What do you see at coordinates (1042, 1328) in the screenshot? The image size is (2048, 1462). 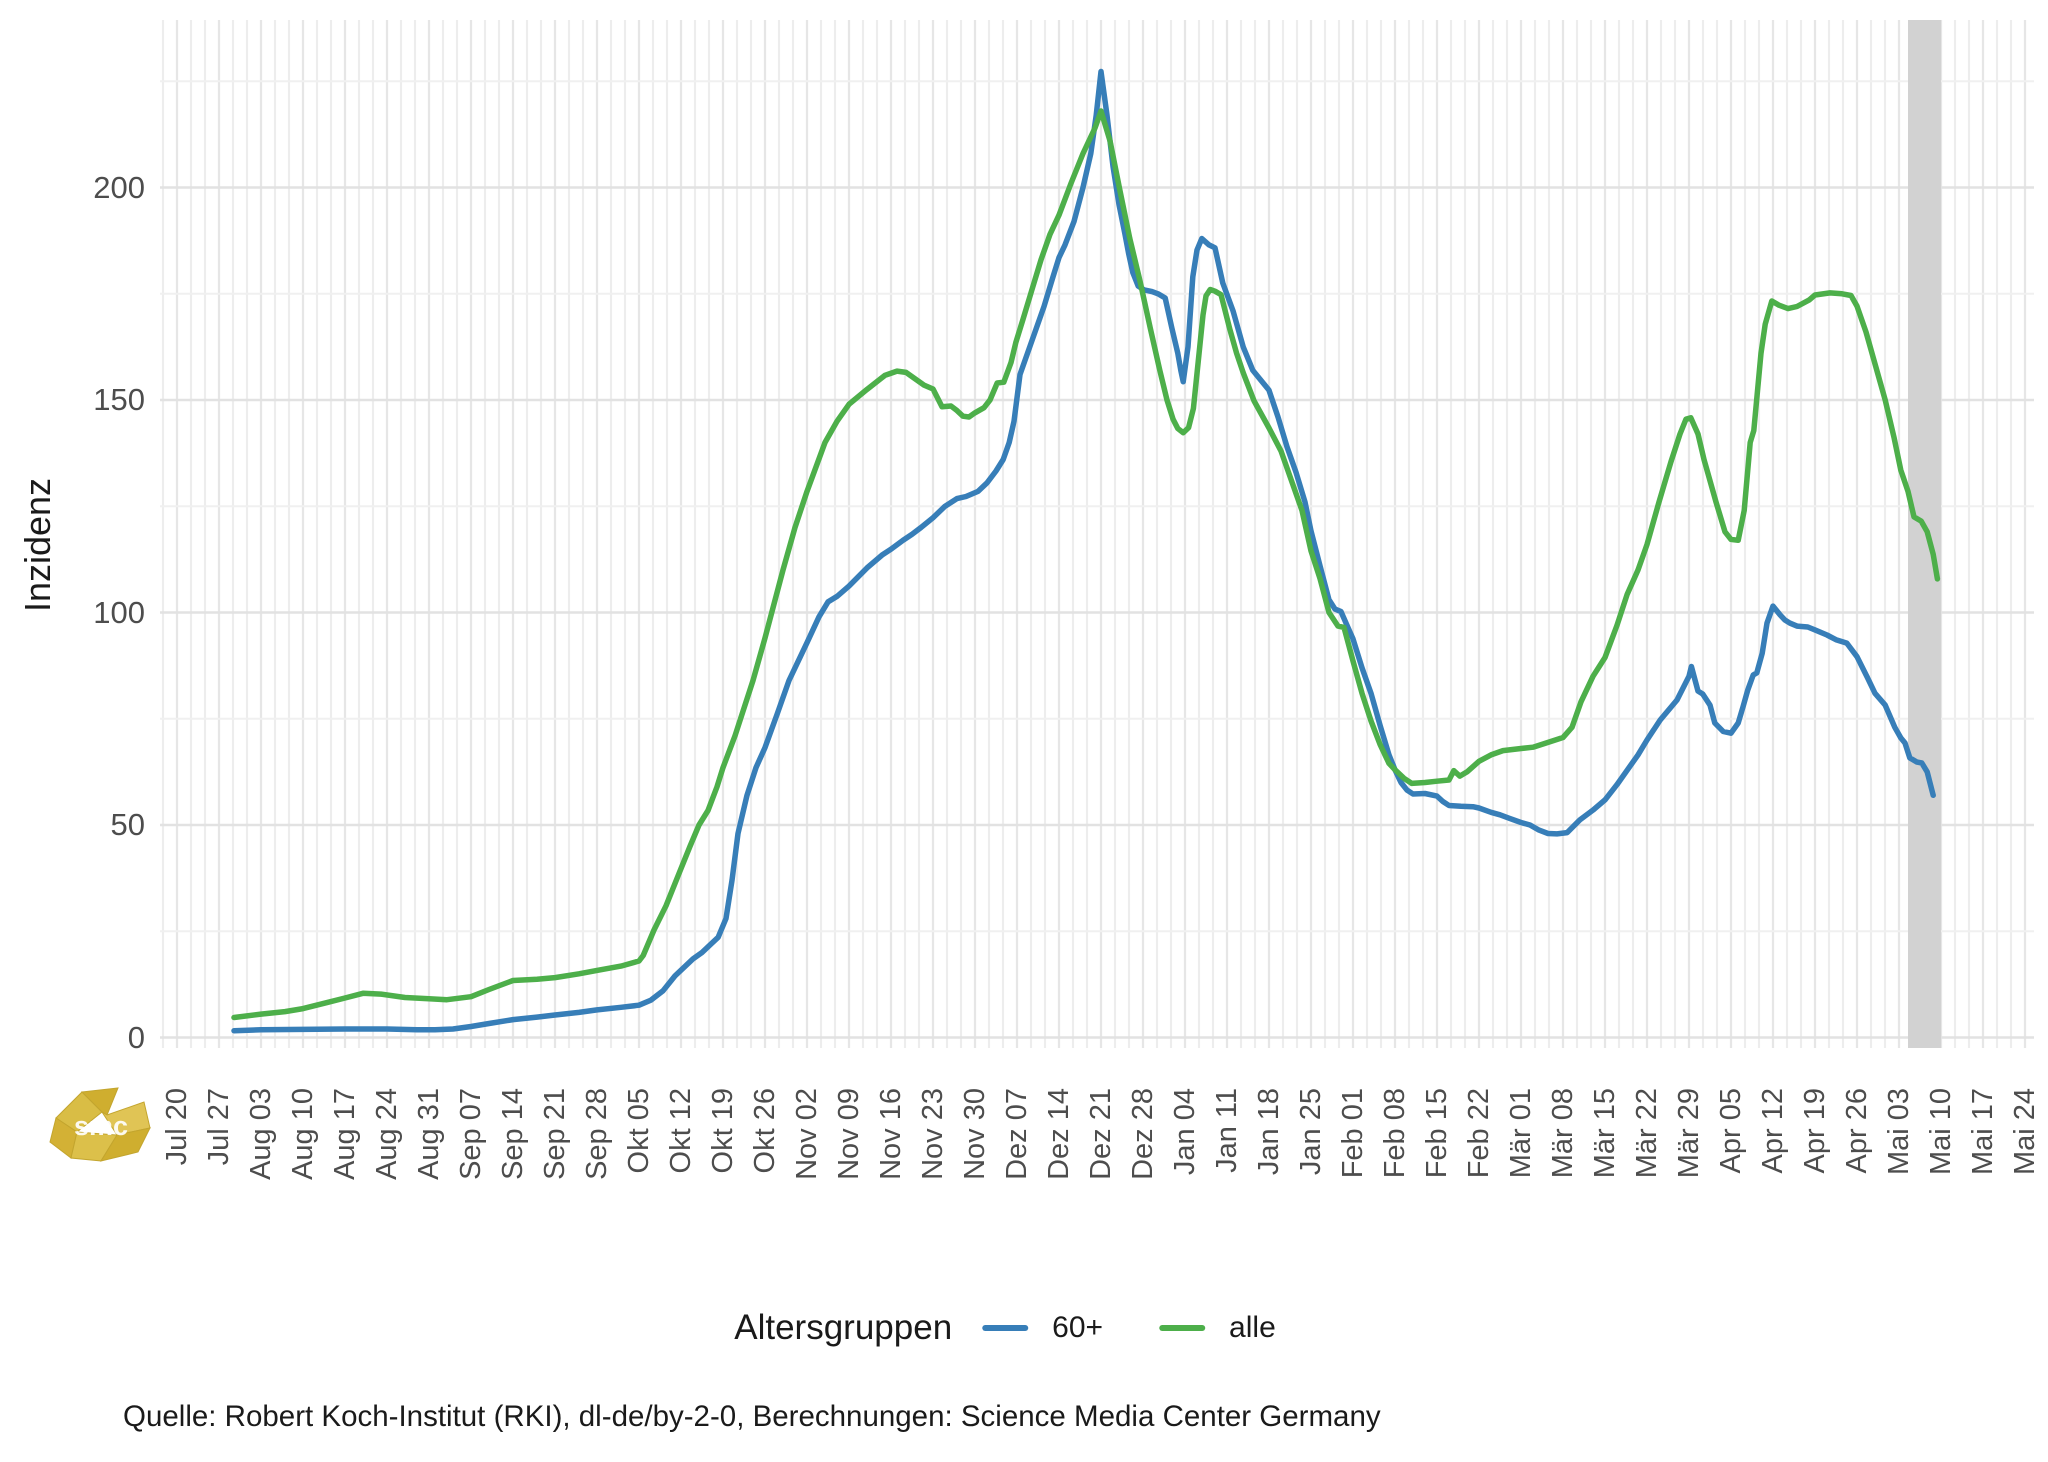 I see `legend-item-60plus: 60+` at bounding box center [1042, 1328].